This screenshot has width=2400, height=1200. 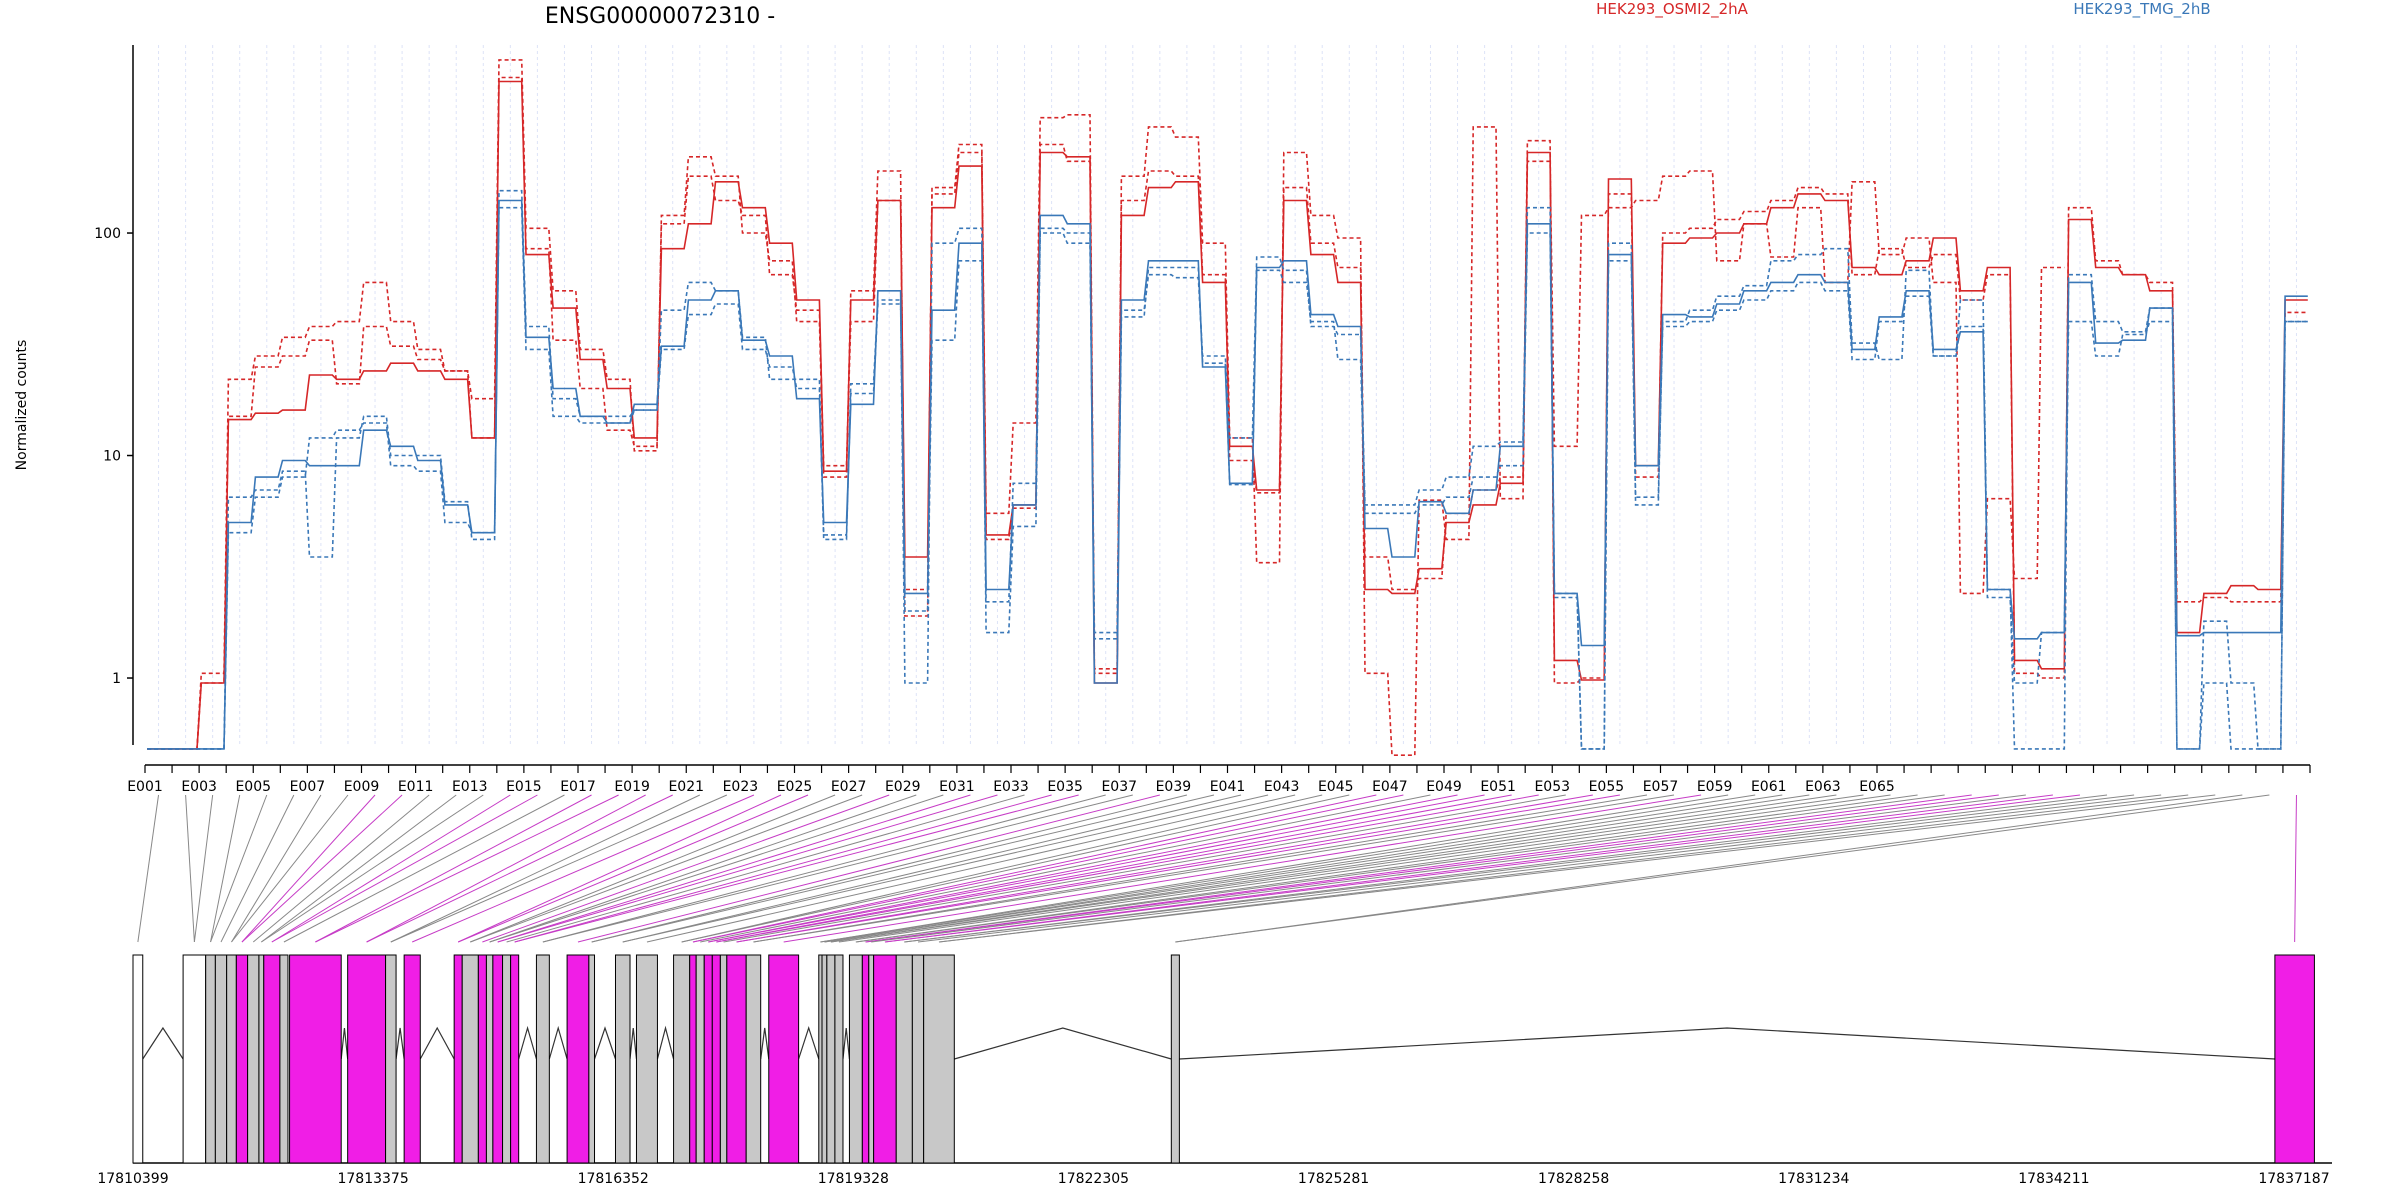 What do you see at coordinates (1552, 787) in the screenshot?
I see `x-tick-label: E053` at bounding box center [1552, 787].